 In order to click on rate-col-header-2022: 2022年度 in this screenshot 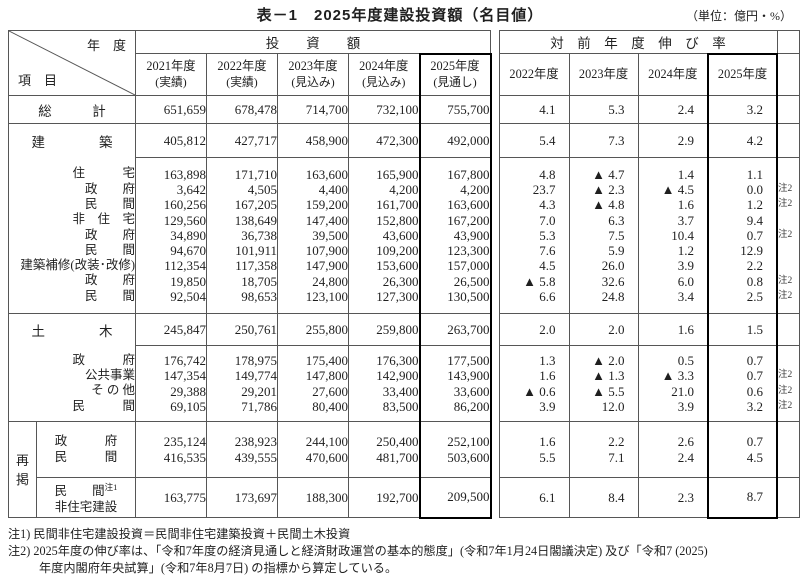, I will do `click(534, 74)`.